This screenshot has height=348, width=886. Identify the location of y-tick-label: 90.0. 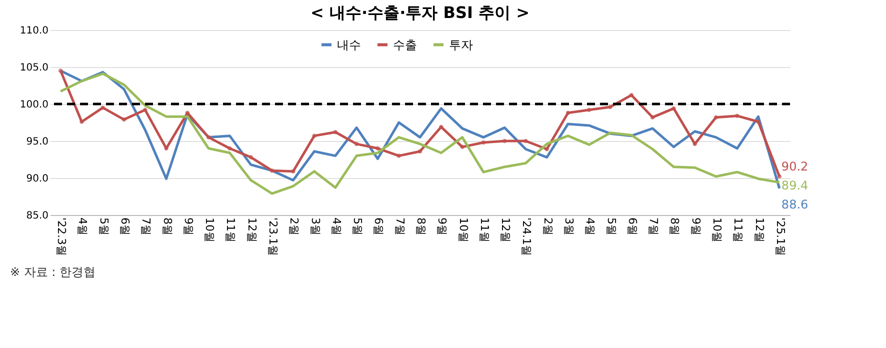
(37, 179).